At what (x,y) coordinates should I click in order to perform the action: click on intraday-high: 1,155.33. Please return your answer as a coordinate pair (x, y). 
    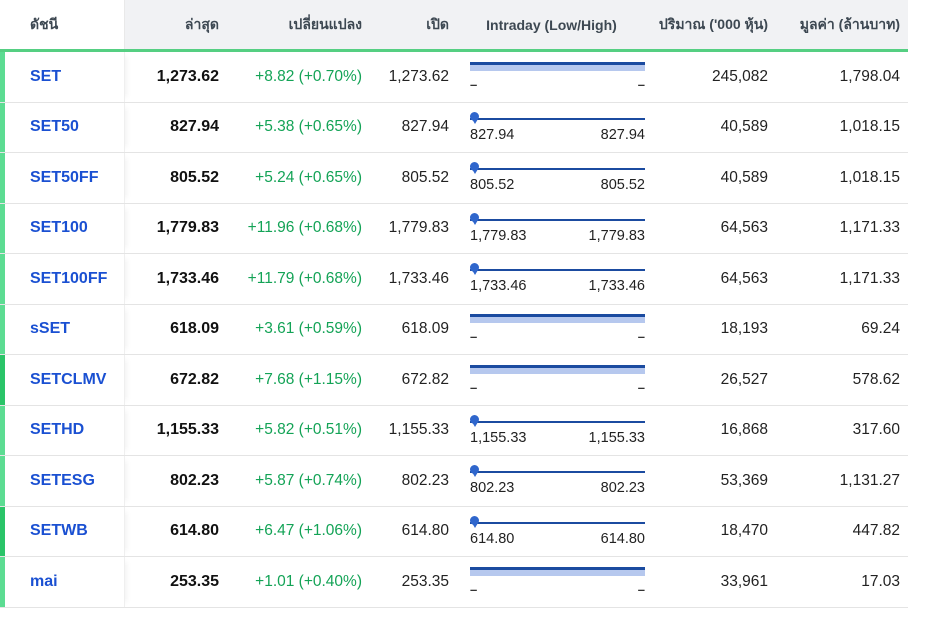
    Looking at the image, I should click on (616, 437).